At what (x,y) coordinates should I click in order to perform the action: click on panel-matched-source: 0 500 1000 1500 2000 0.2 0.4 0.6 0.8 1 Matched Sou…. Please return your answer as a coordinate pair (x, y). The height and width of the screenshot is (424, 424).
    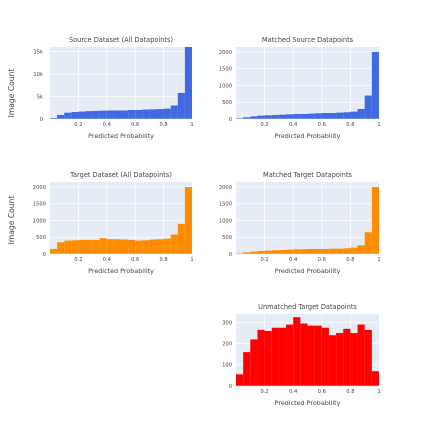
    Looking at the image, I should click on (300, 88).